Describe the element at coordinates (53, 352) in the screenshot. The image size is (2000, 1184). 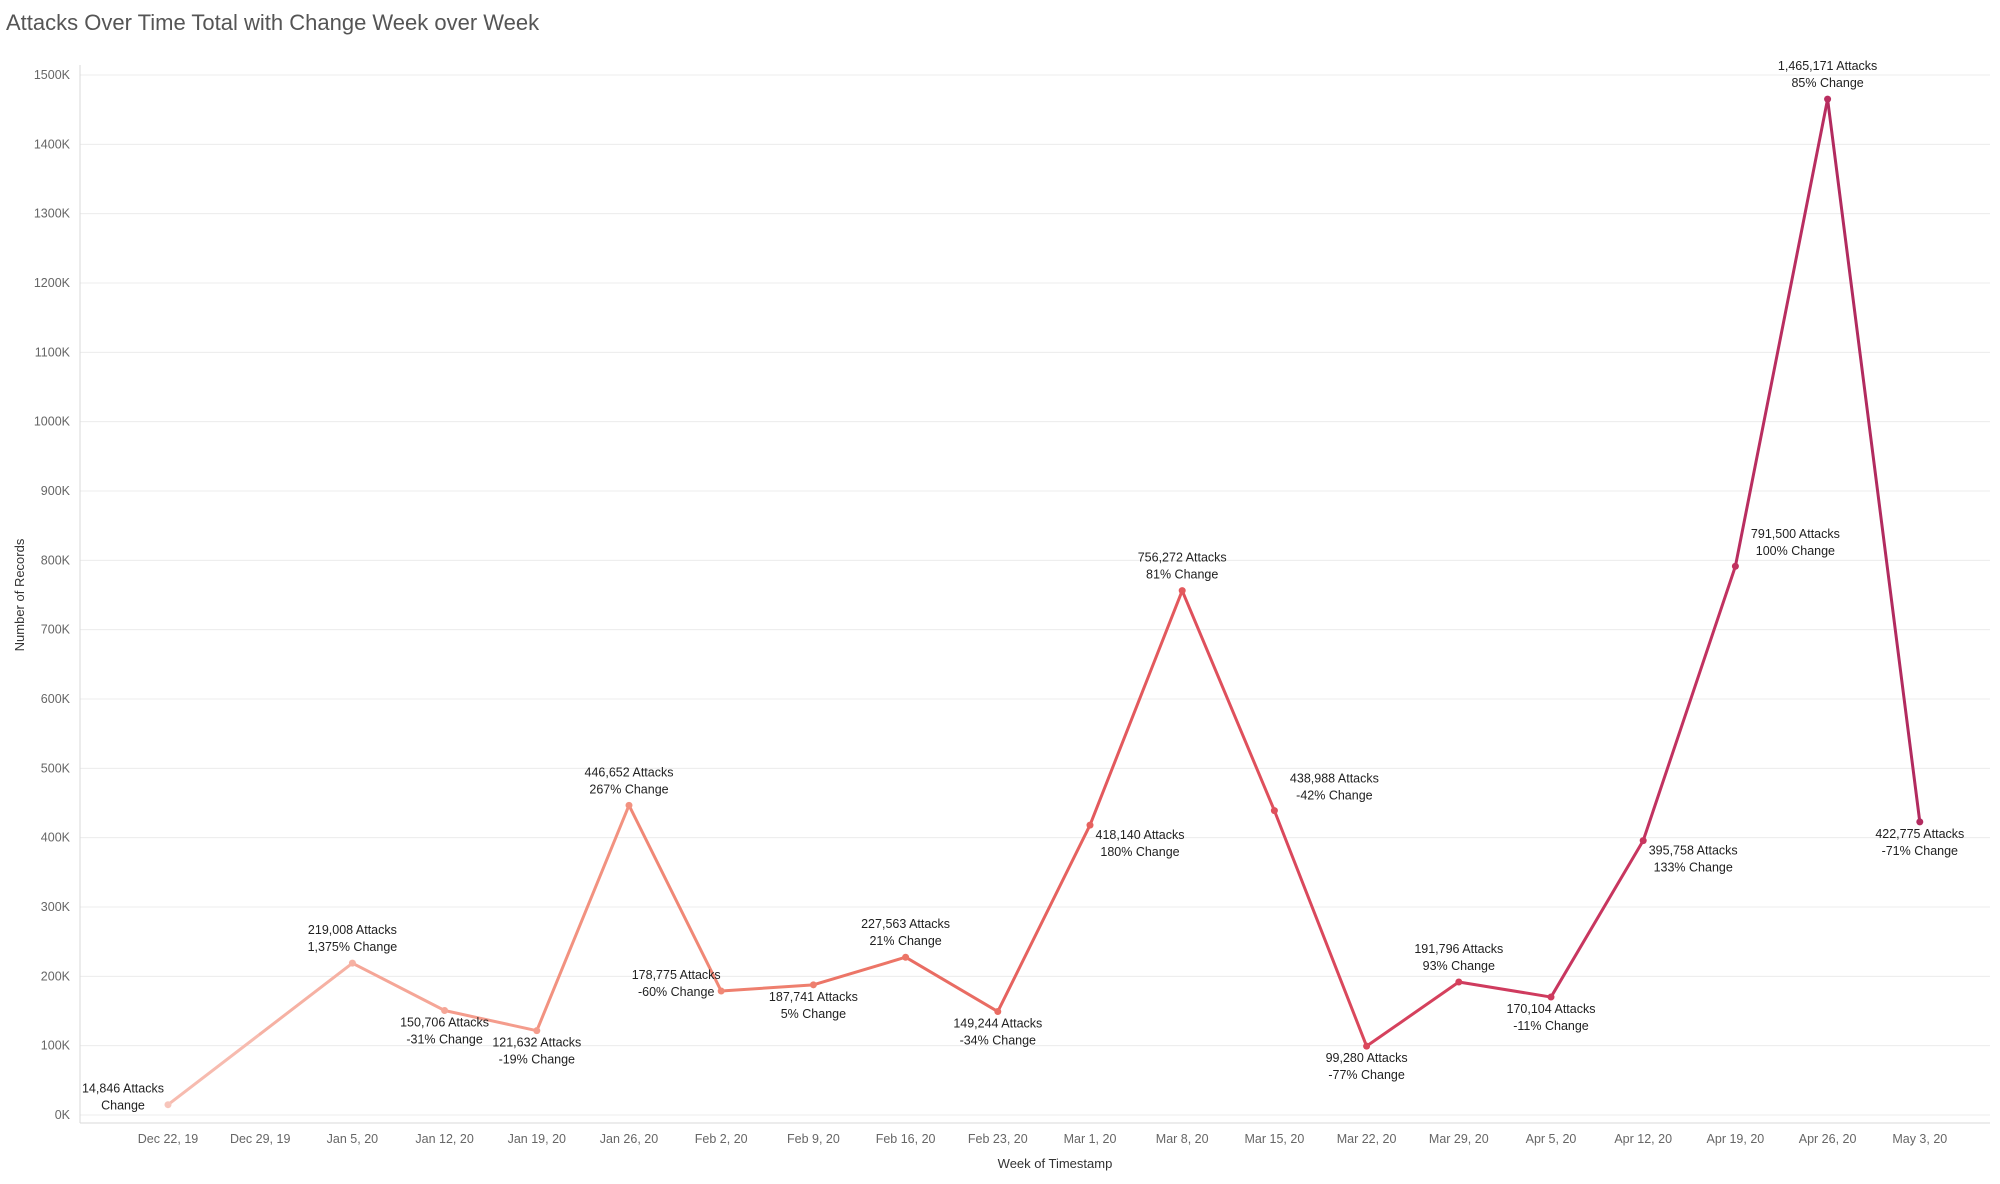
I see `y-tick-label: 1100K` at that location.